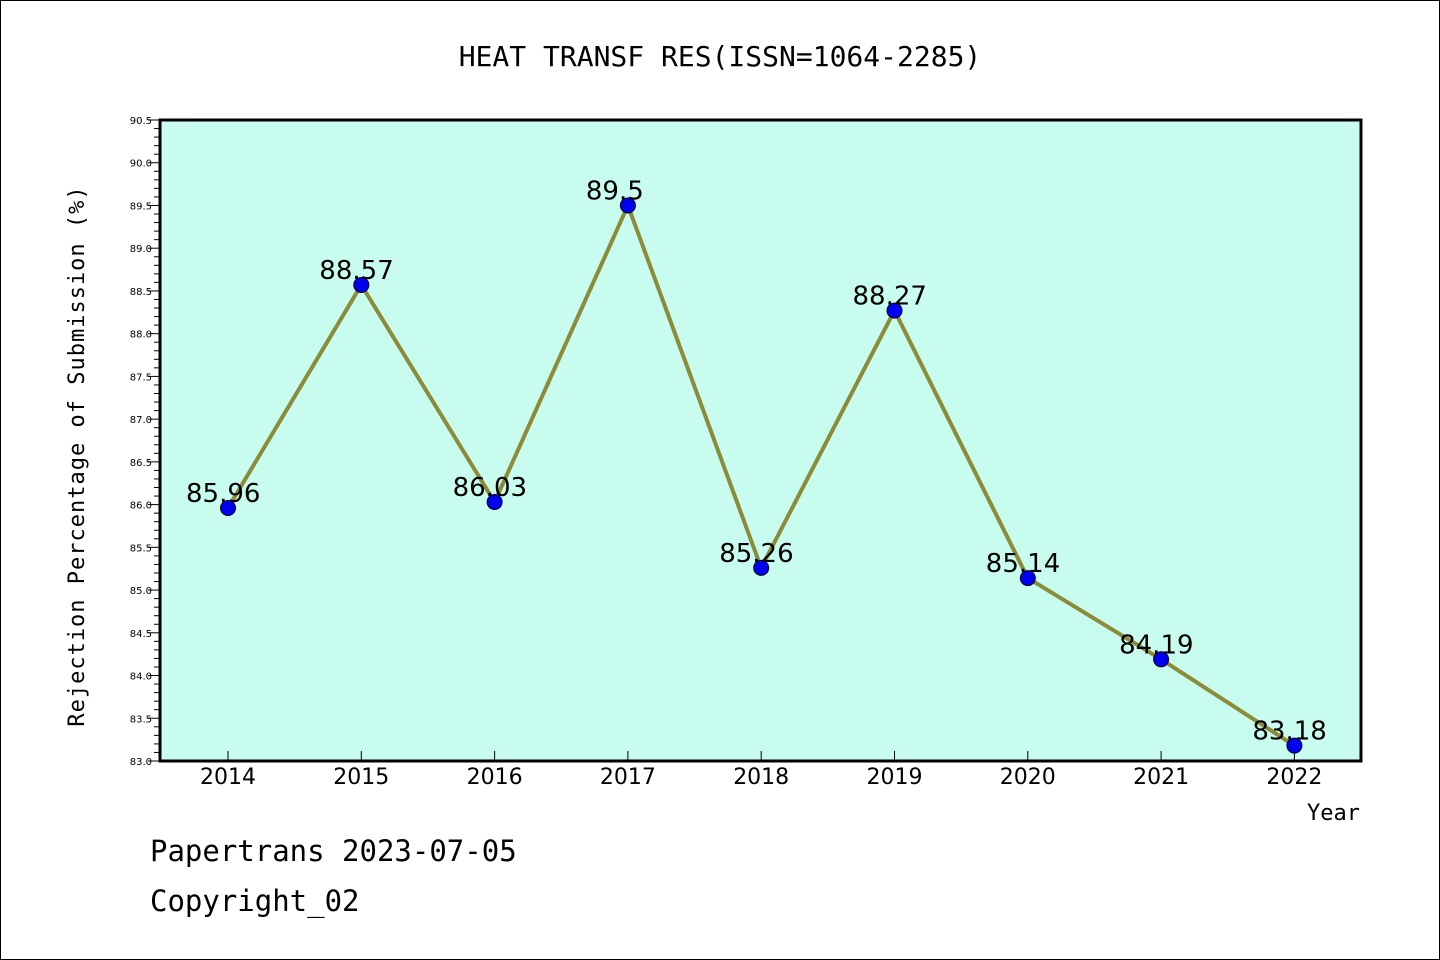 The image size is (1440, 960). I want to click on x-tick-label: 2021, so click(1161, 777).